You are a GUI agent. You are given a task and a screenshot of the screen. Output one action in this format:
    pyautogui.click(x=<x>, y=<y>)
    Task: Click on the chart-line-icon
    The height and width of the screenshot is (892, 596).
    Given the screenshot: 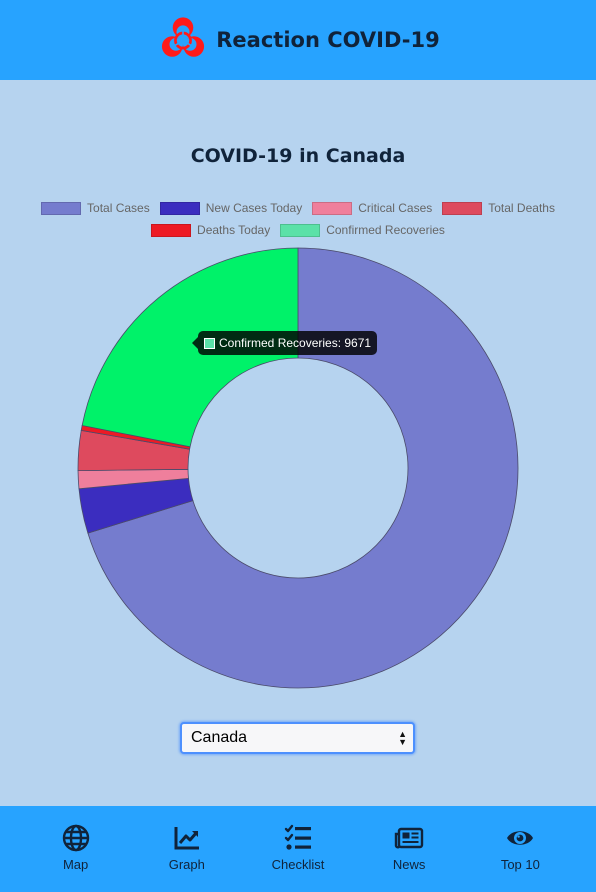 What is the action you would take?
    pyautogui.click(x=186, y=838)
    